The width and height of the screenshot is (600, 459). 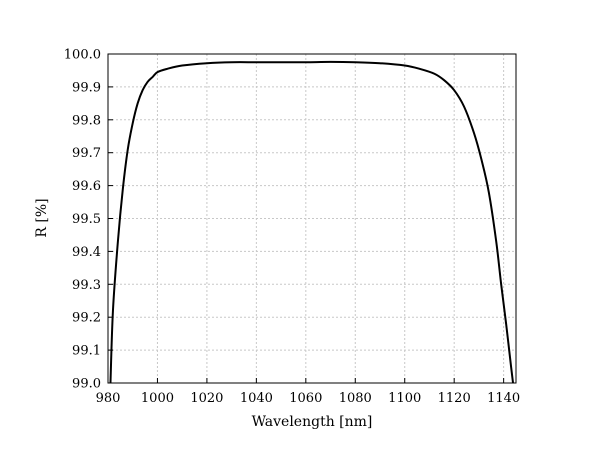 What do you see at coordinates (86, 285) in the screenshot?
I see `y-tick-label: 99.3` at bounding box center [86, 285].